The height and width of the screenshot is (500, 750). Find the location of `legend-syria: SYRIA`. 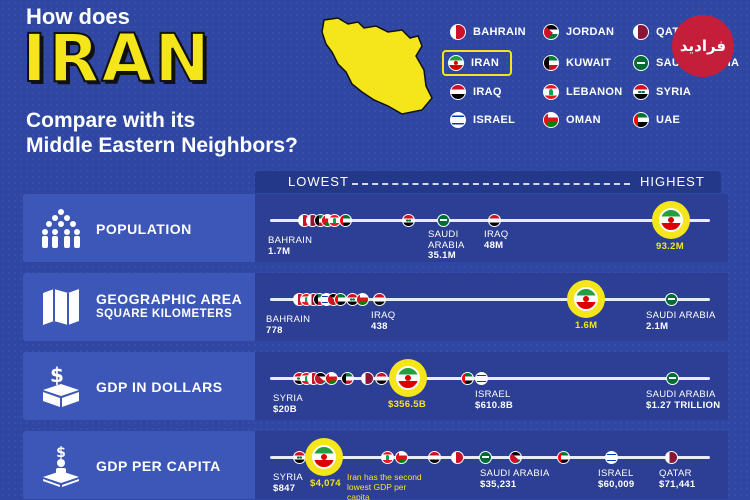

legend-syria: SYRIA is located at coordinates (662, 92).